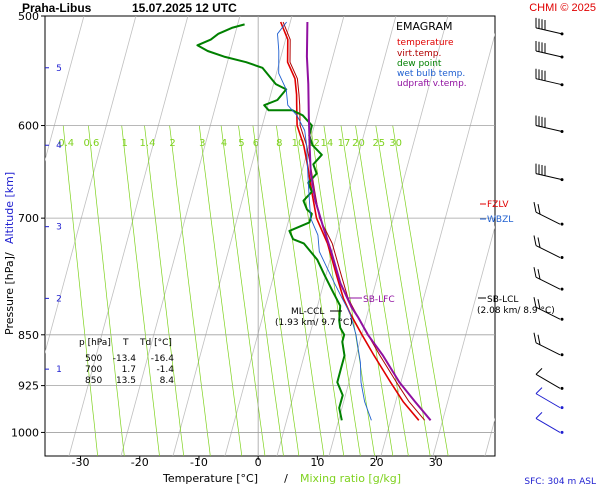  What do you see at coordinates (95, 343) in the screenshot?
I see `table-header-p: p [hPa]` at bounding box center [95, 343].